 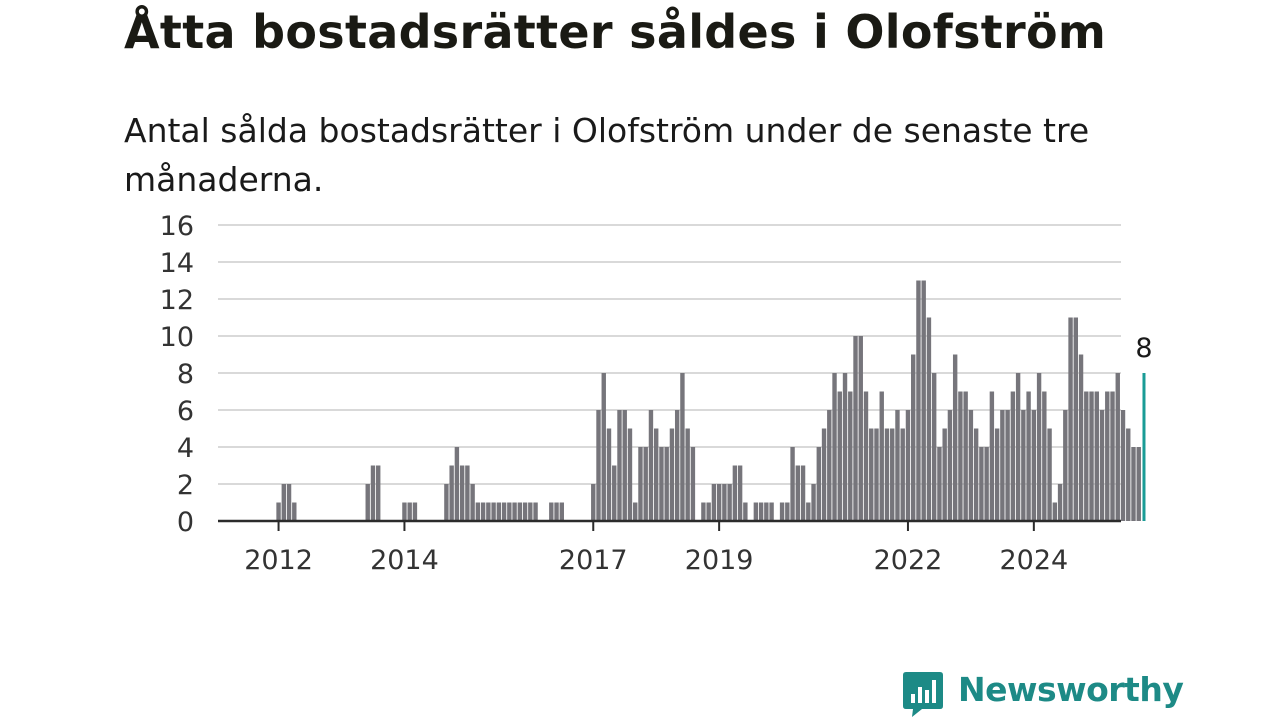 What do you see at coordinates (1143, 348) in the screenshot?
I see `data-label-latest: 8` at bounding box center [1143, 348].